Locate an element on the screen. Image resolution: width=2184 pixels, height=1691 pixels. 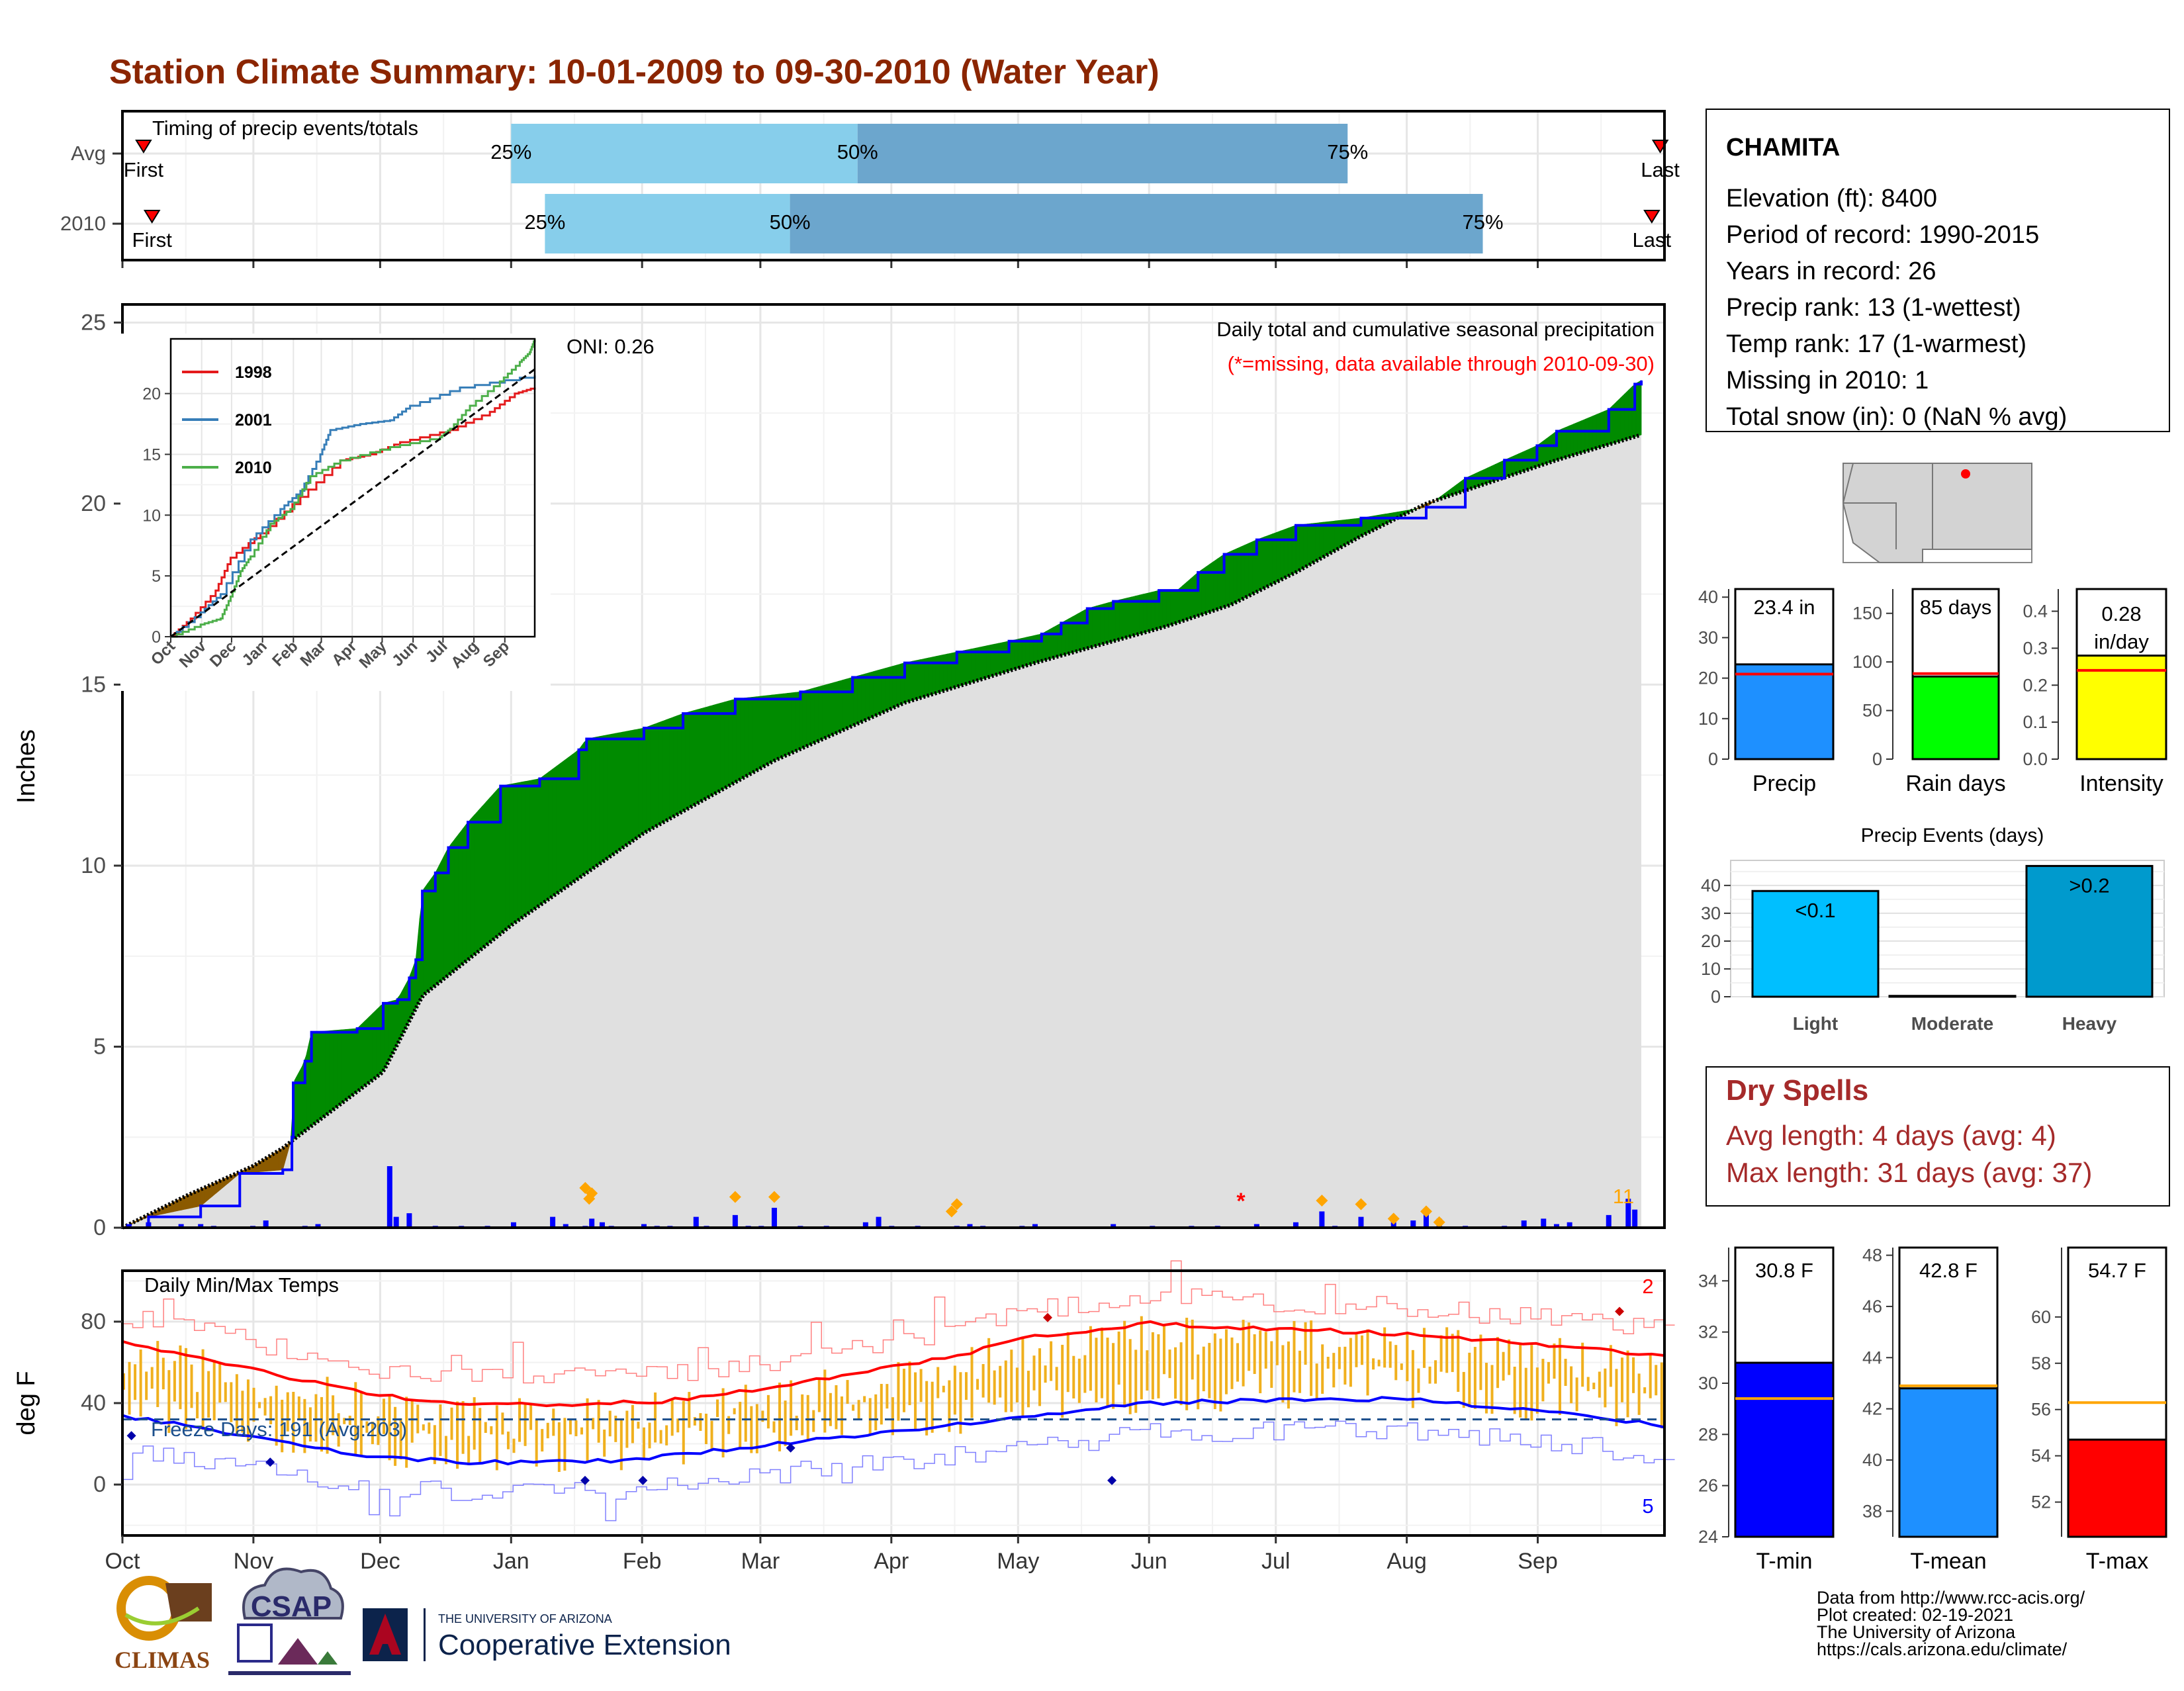
record-low-marker is located at coordinates (1112, 1480).